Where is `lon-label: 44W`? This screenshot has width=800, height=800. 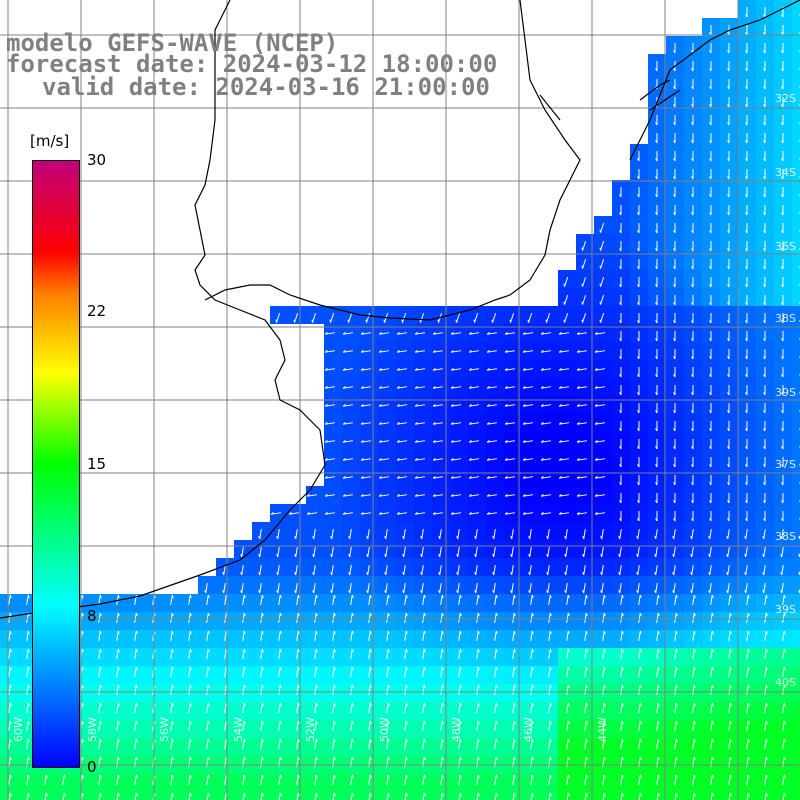
lon-label: 44W is located at coordinates (602, 729).